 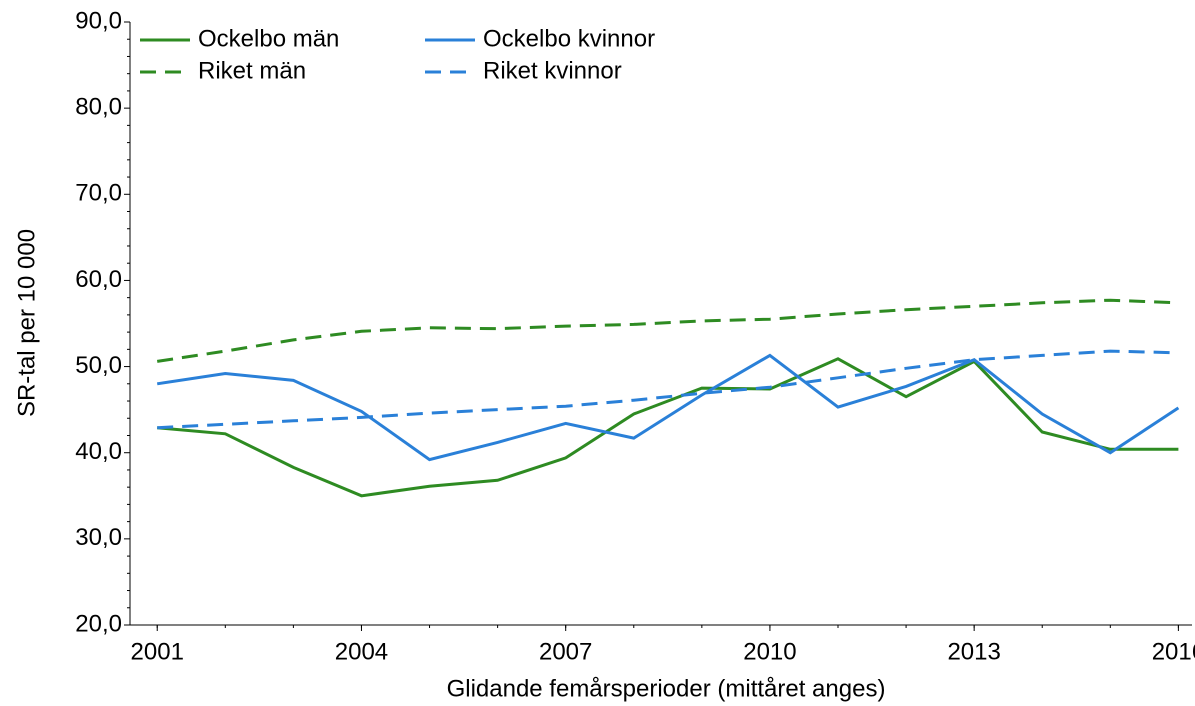 I want to click on y-tick-label: 80,0, so click(x=98, y=106).